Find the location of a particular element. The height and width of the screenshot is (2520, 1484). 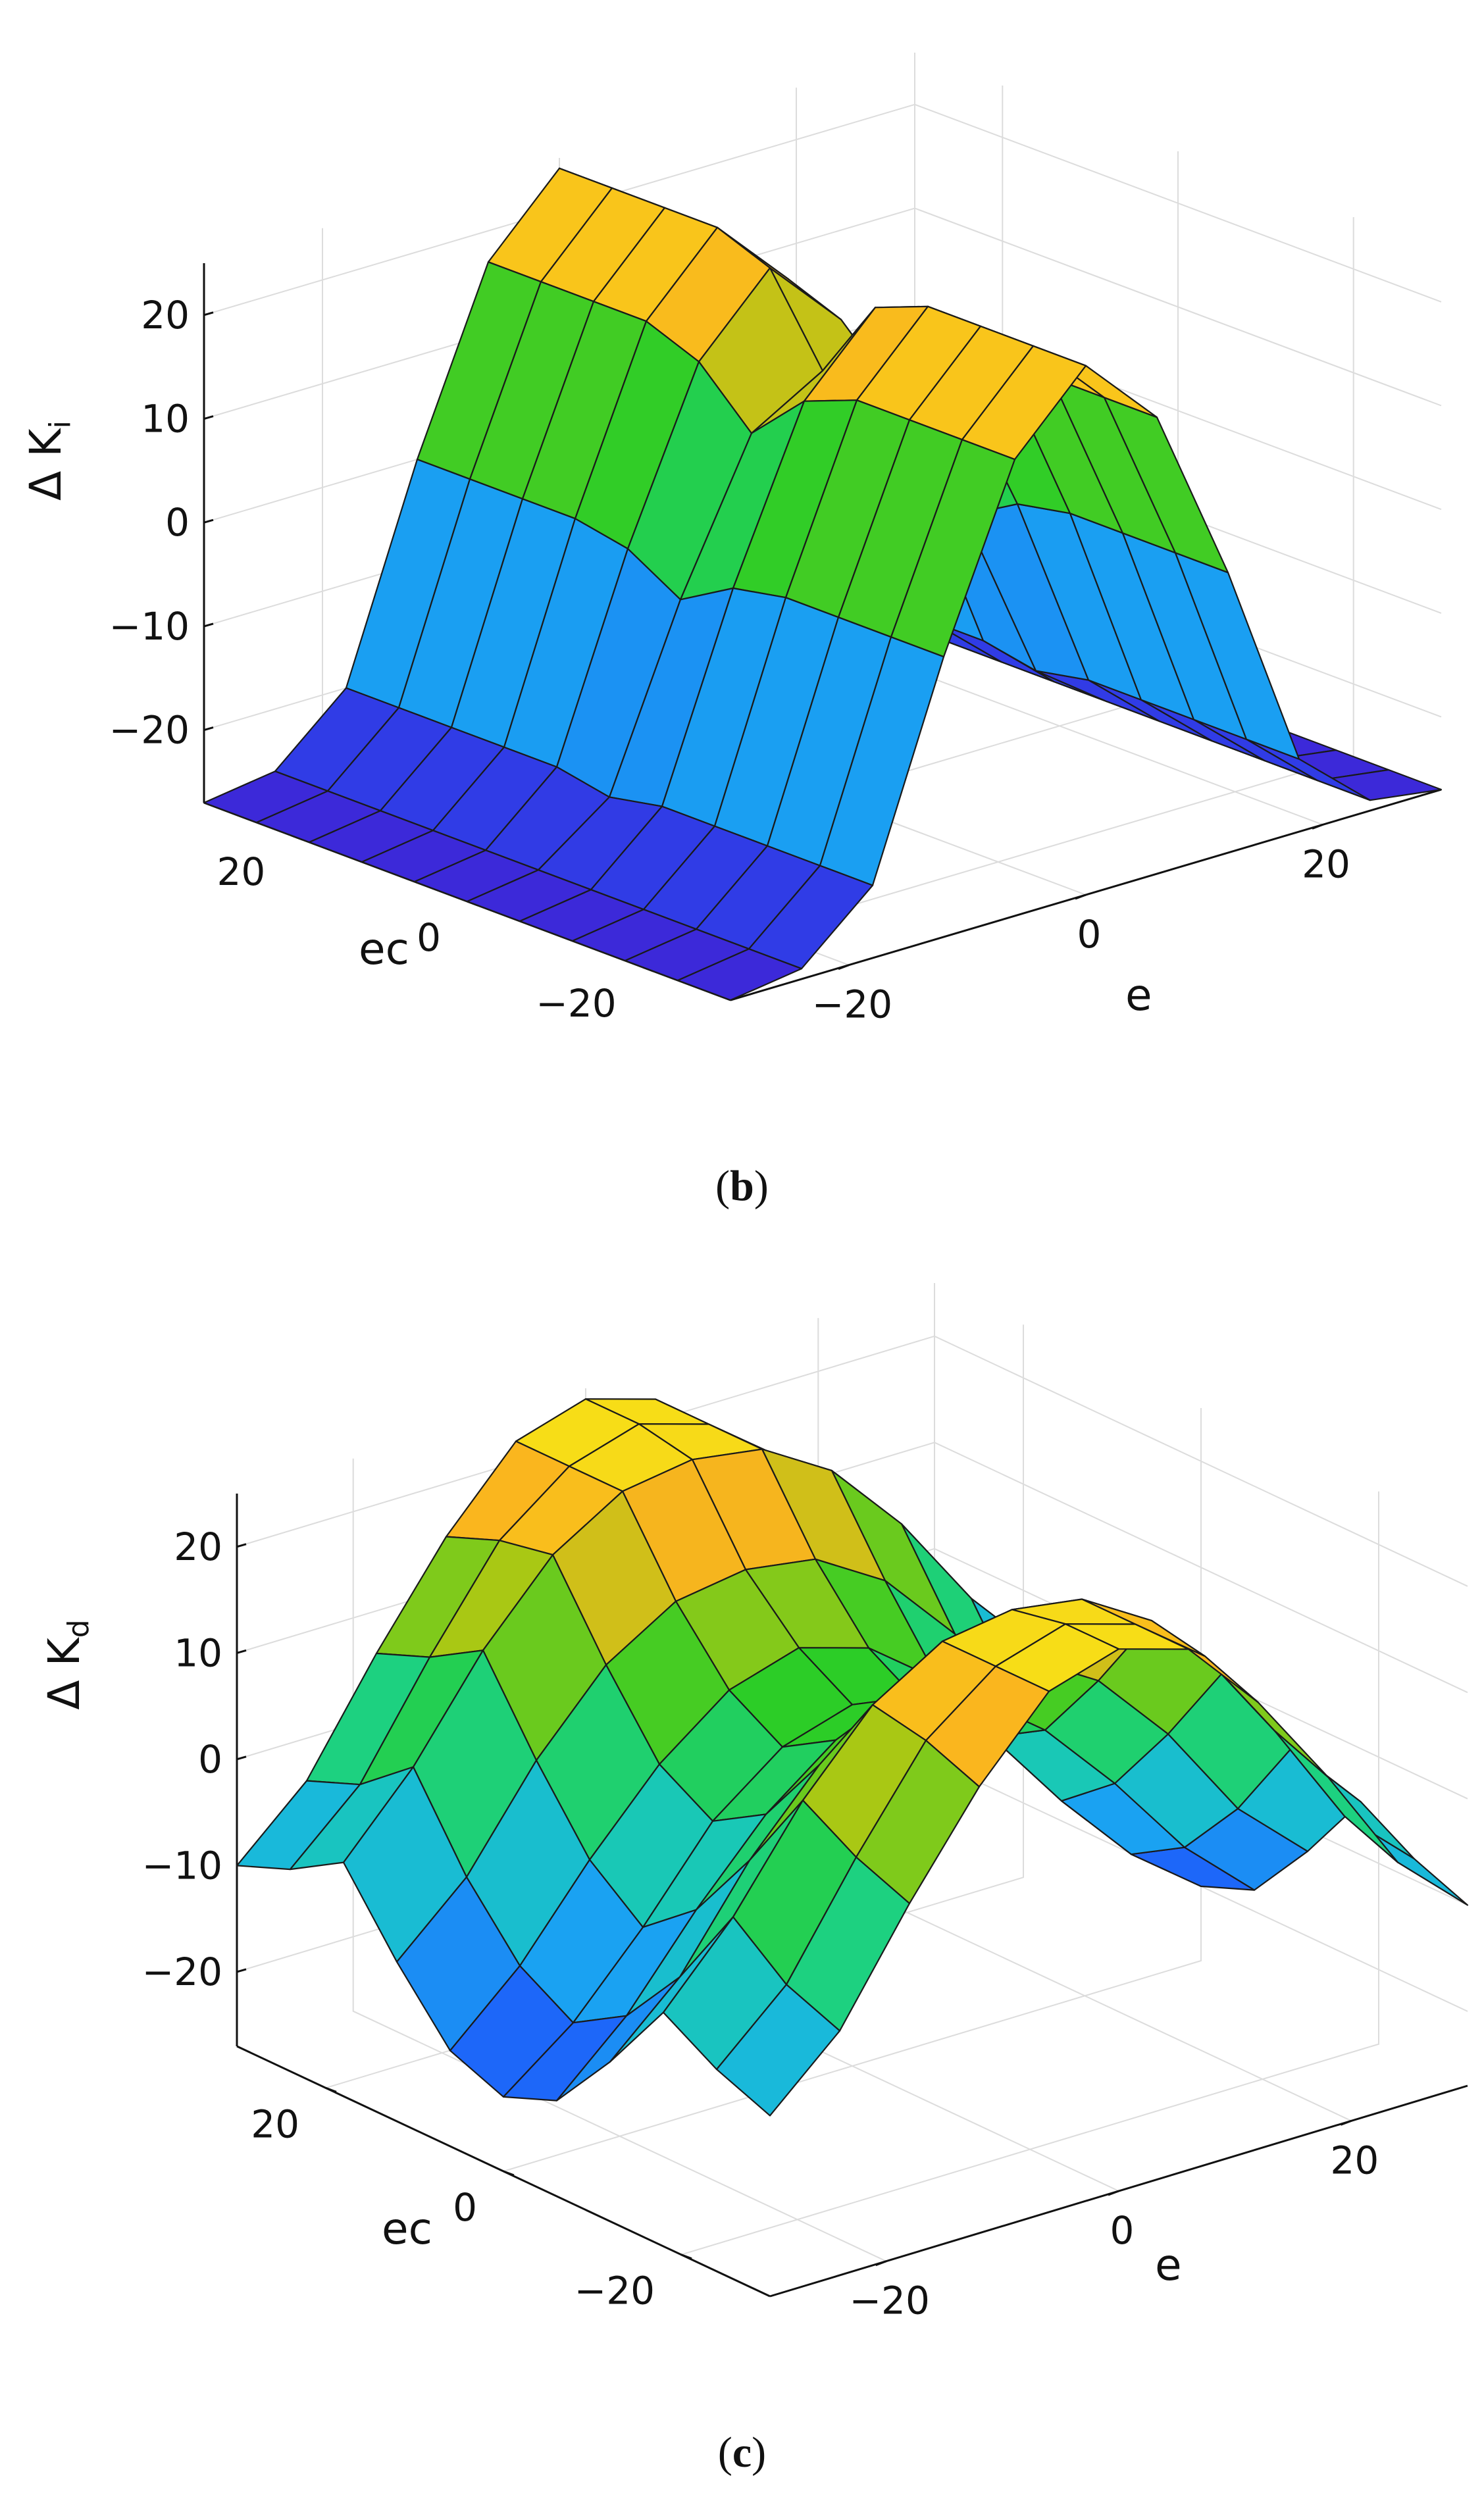

panel-label-c: (c) is located at coordinates (742, 2453).